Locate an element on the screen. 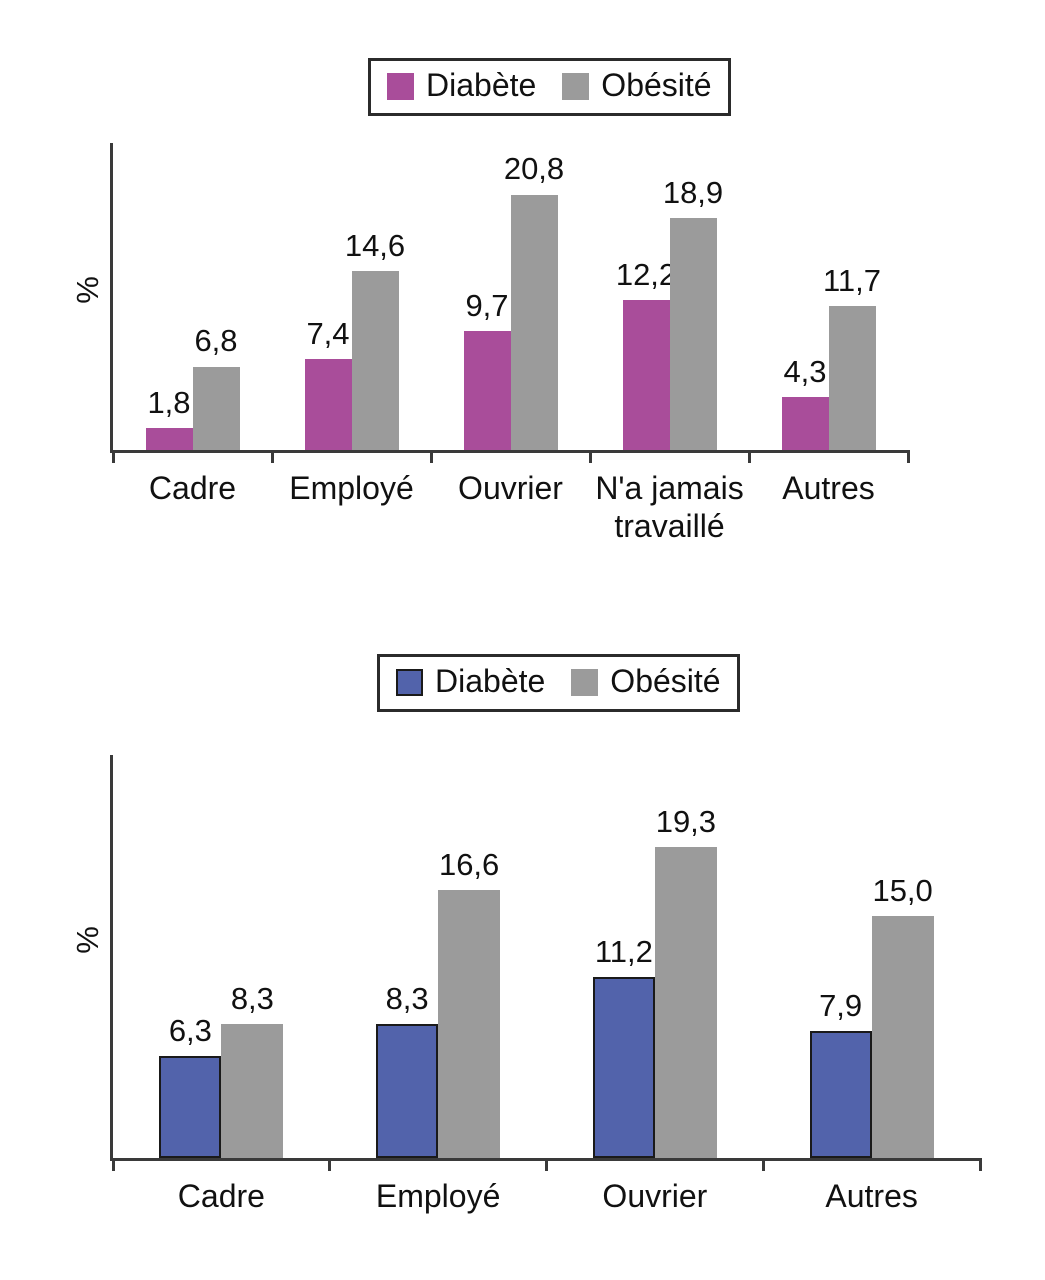 The width and height of the screenshot is (1045, 1280). y-axis-label-bottom: % is located at coordinates (87, 940).